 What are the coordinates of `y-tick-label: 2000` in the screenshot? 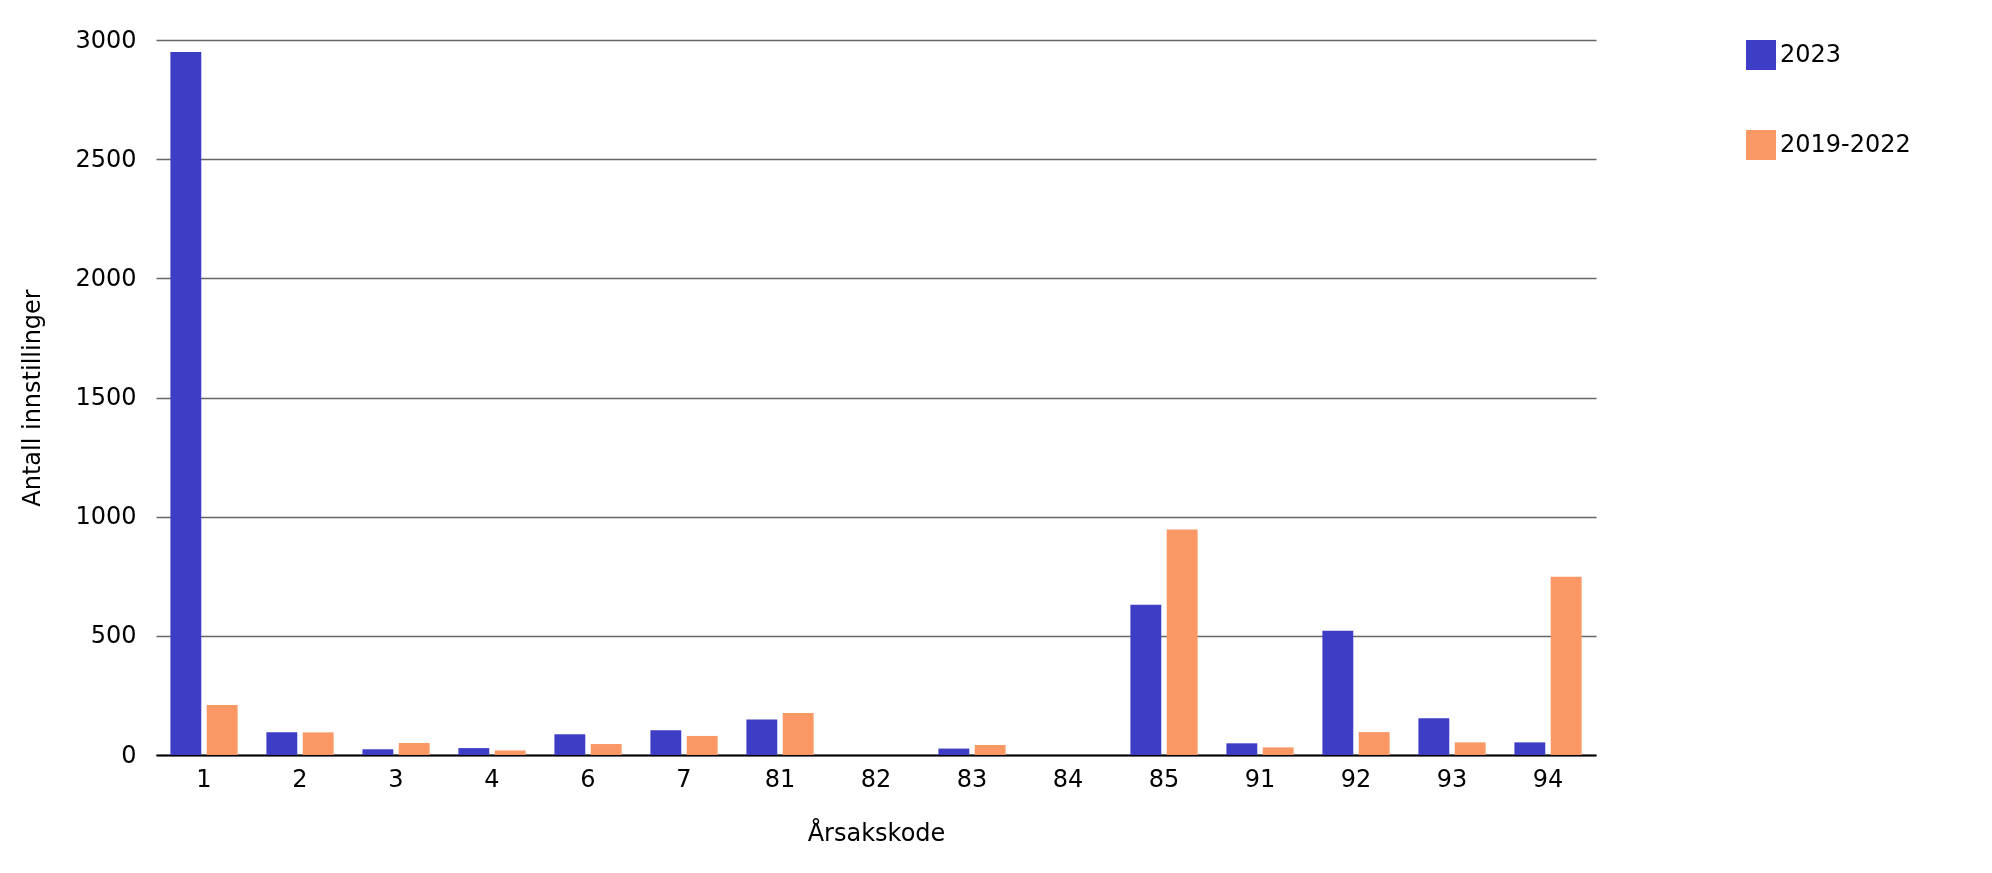 It's located at (106, 277).